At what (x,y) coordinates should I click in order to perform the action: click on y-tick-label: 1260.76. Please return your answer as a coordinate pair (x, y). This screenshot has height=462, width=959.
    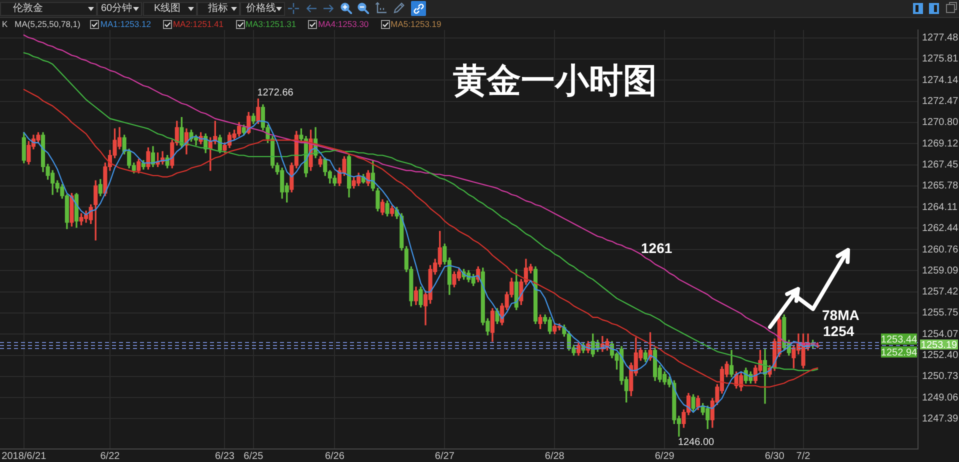
    Looking at the image, I should click on (940, 250).